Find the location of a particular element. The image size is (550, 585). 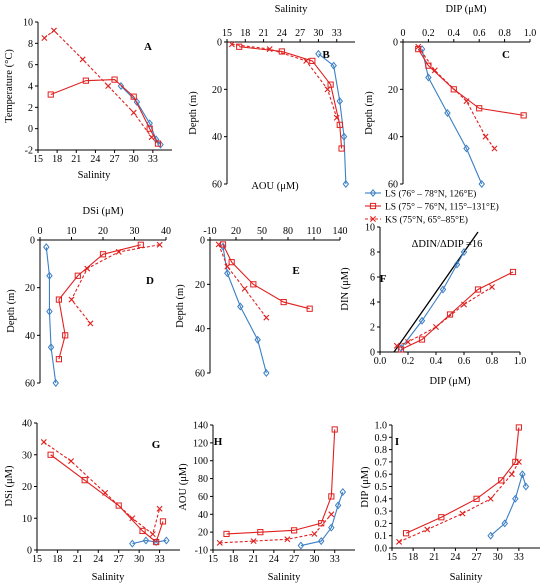

x-axis-label: Salinity is located at coordinates (466, 577).